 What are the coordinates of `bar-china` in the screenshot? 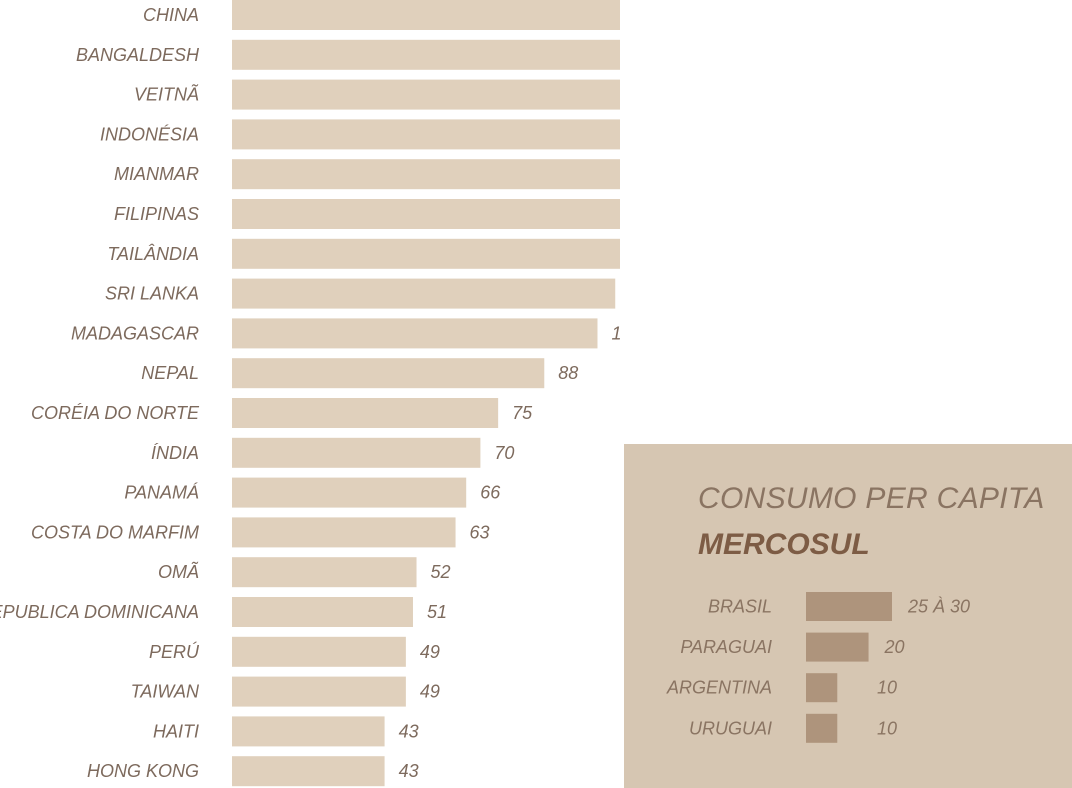 It's located at (426, 15).